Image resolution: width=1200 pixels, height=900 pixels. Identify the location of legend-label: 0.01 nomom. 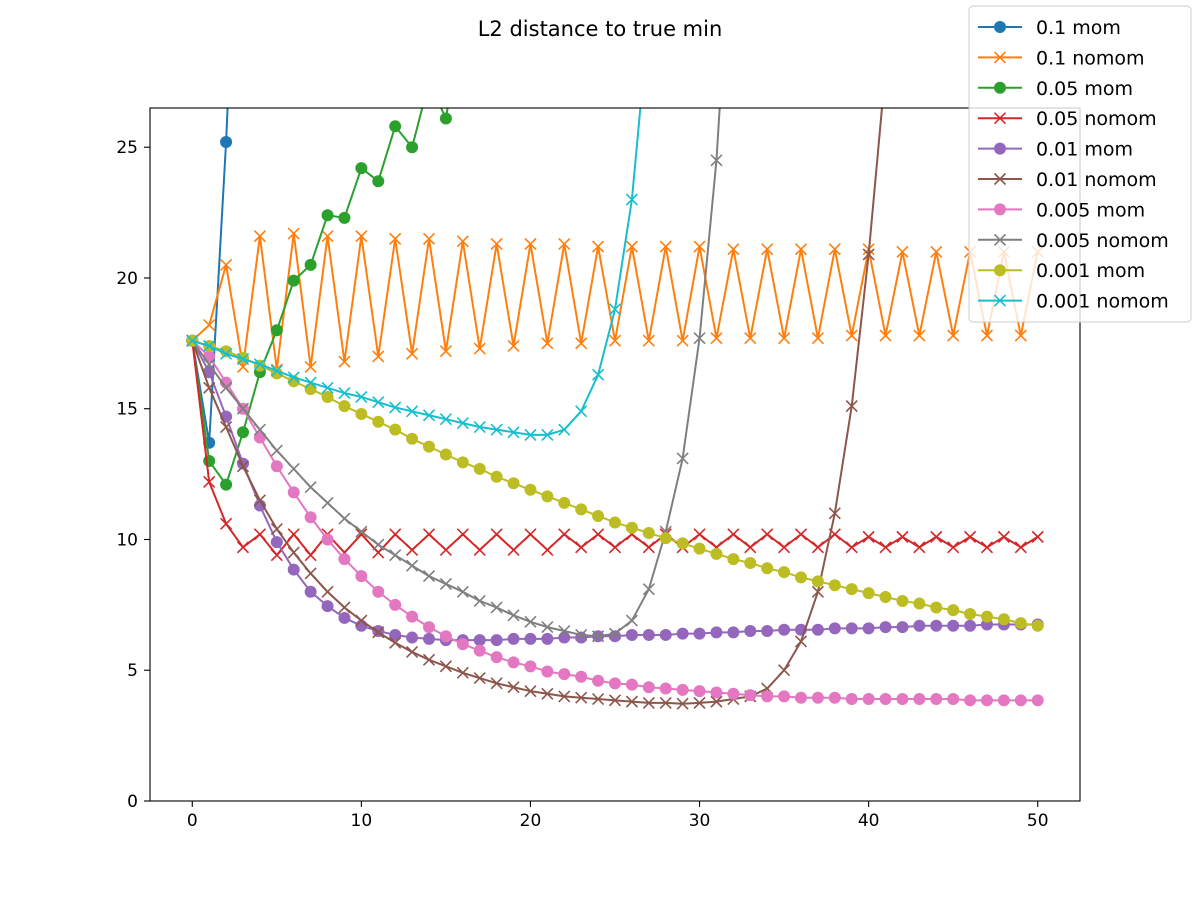
(1096, 180).